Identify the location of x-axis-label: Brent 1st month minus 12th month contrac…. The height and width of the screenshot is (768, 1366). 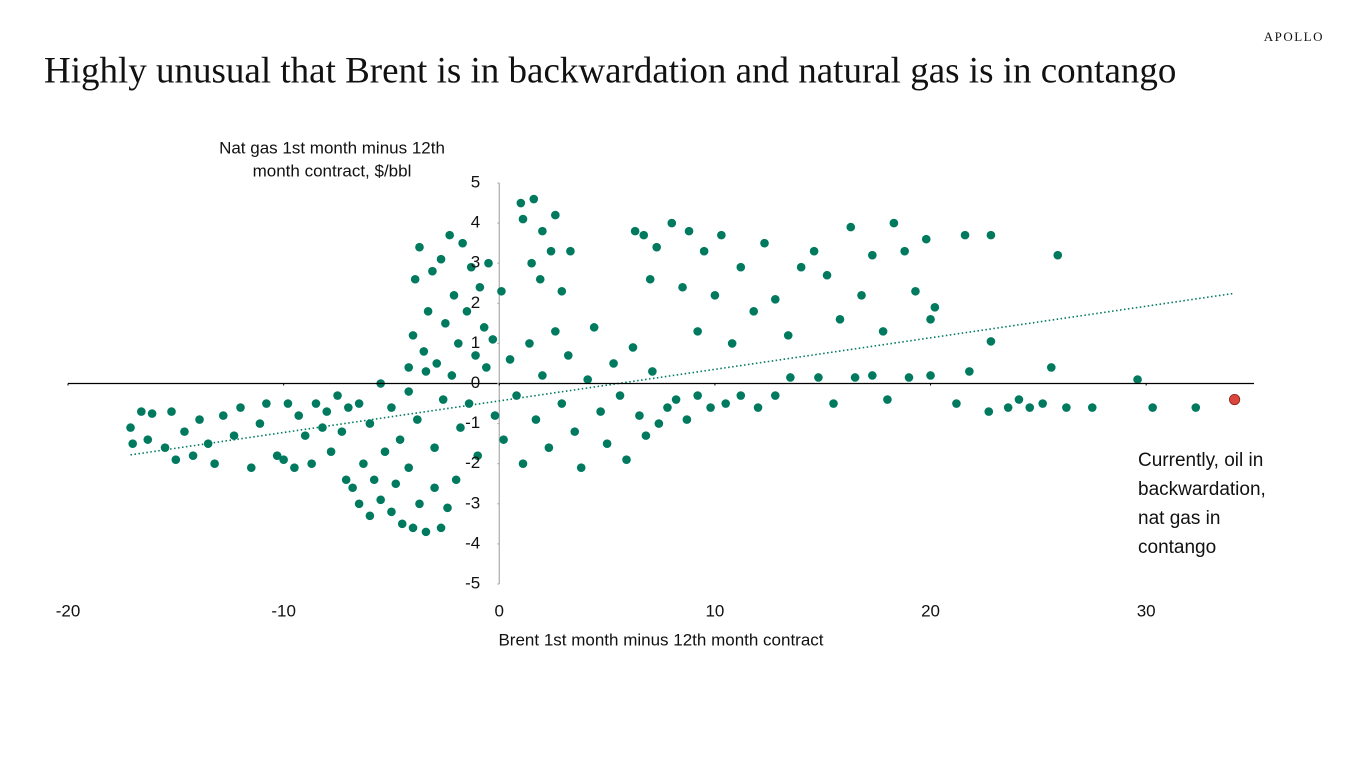
(660, 639).